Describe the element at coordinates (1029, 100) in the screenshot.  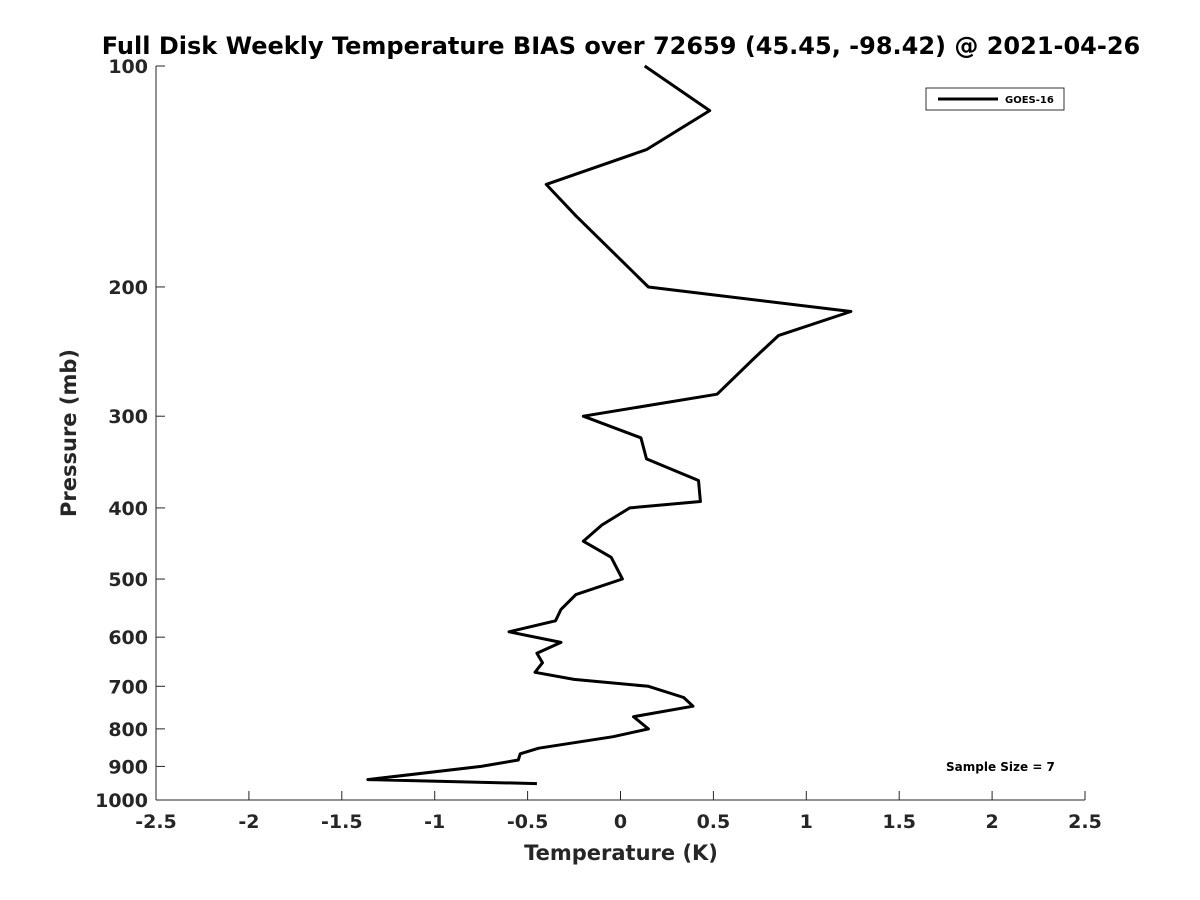
I see `legend-label-goes-16: GOES-16` at that location.